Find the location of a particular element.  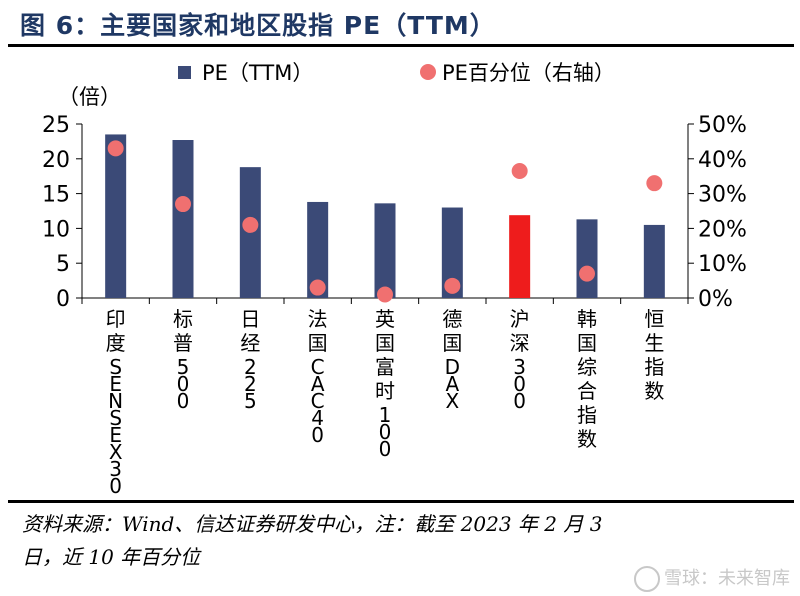

x-category-label: 印度 S E N S E X 3 0 is located at coordinates (116, 402).